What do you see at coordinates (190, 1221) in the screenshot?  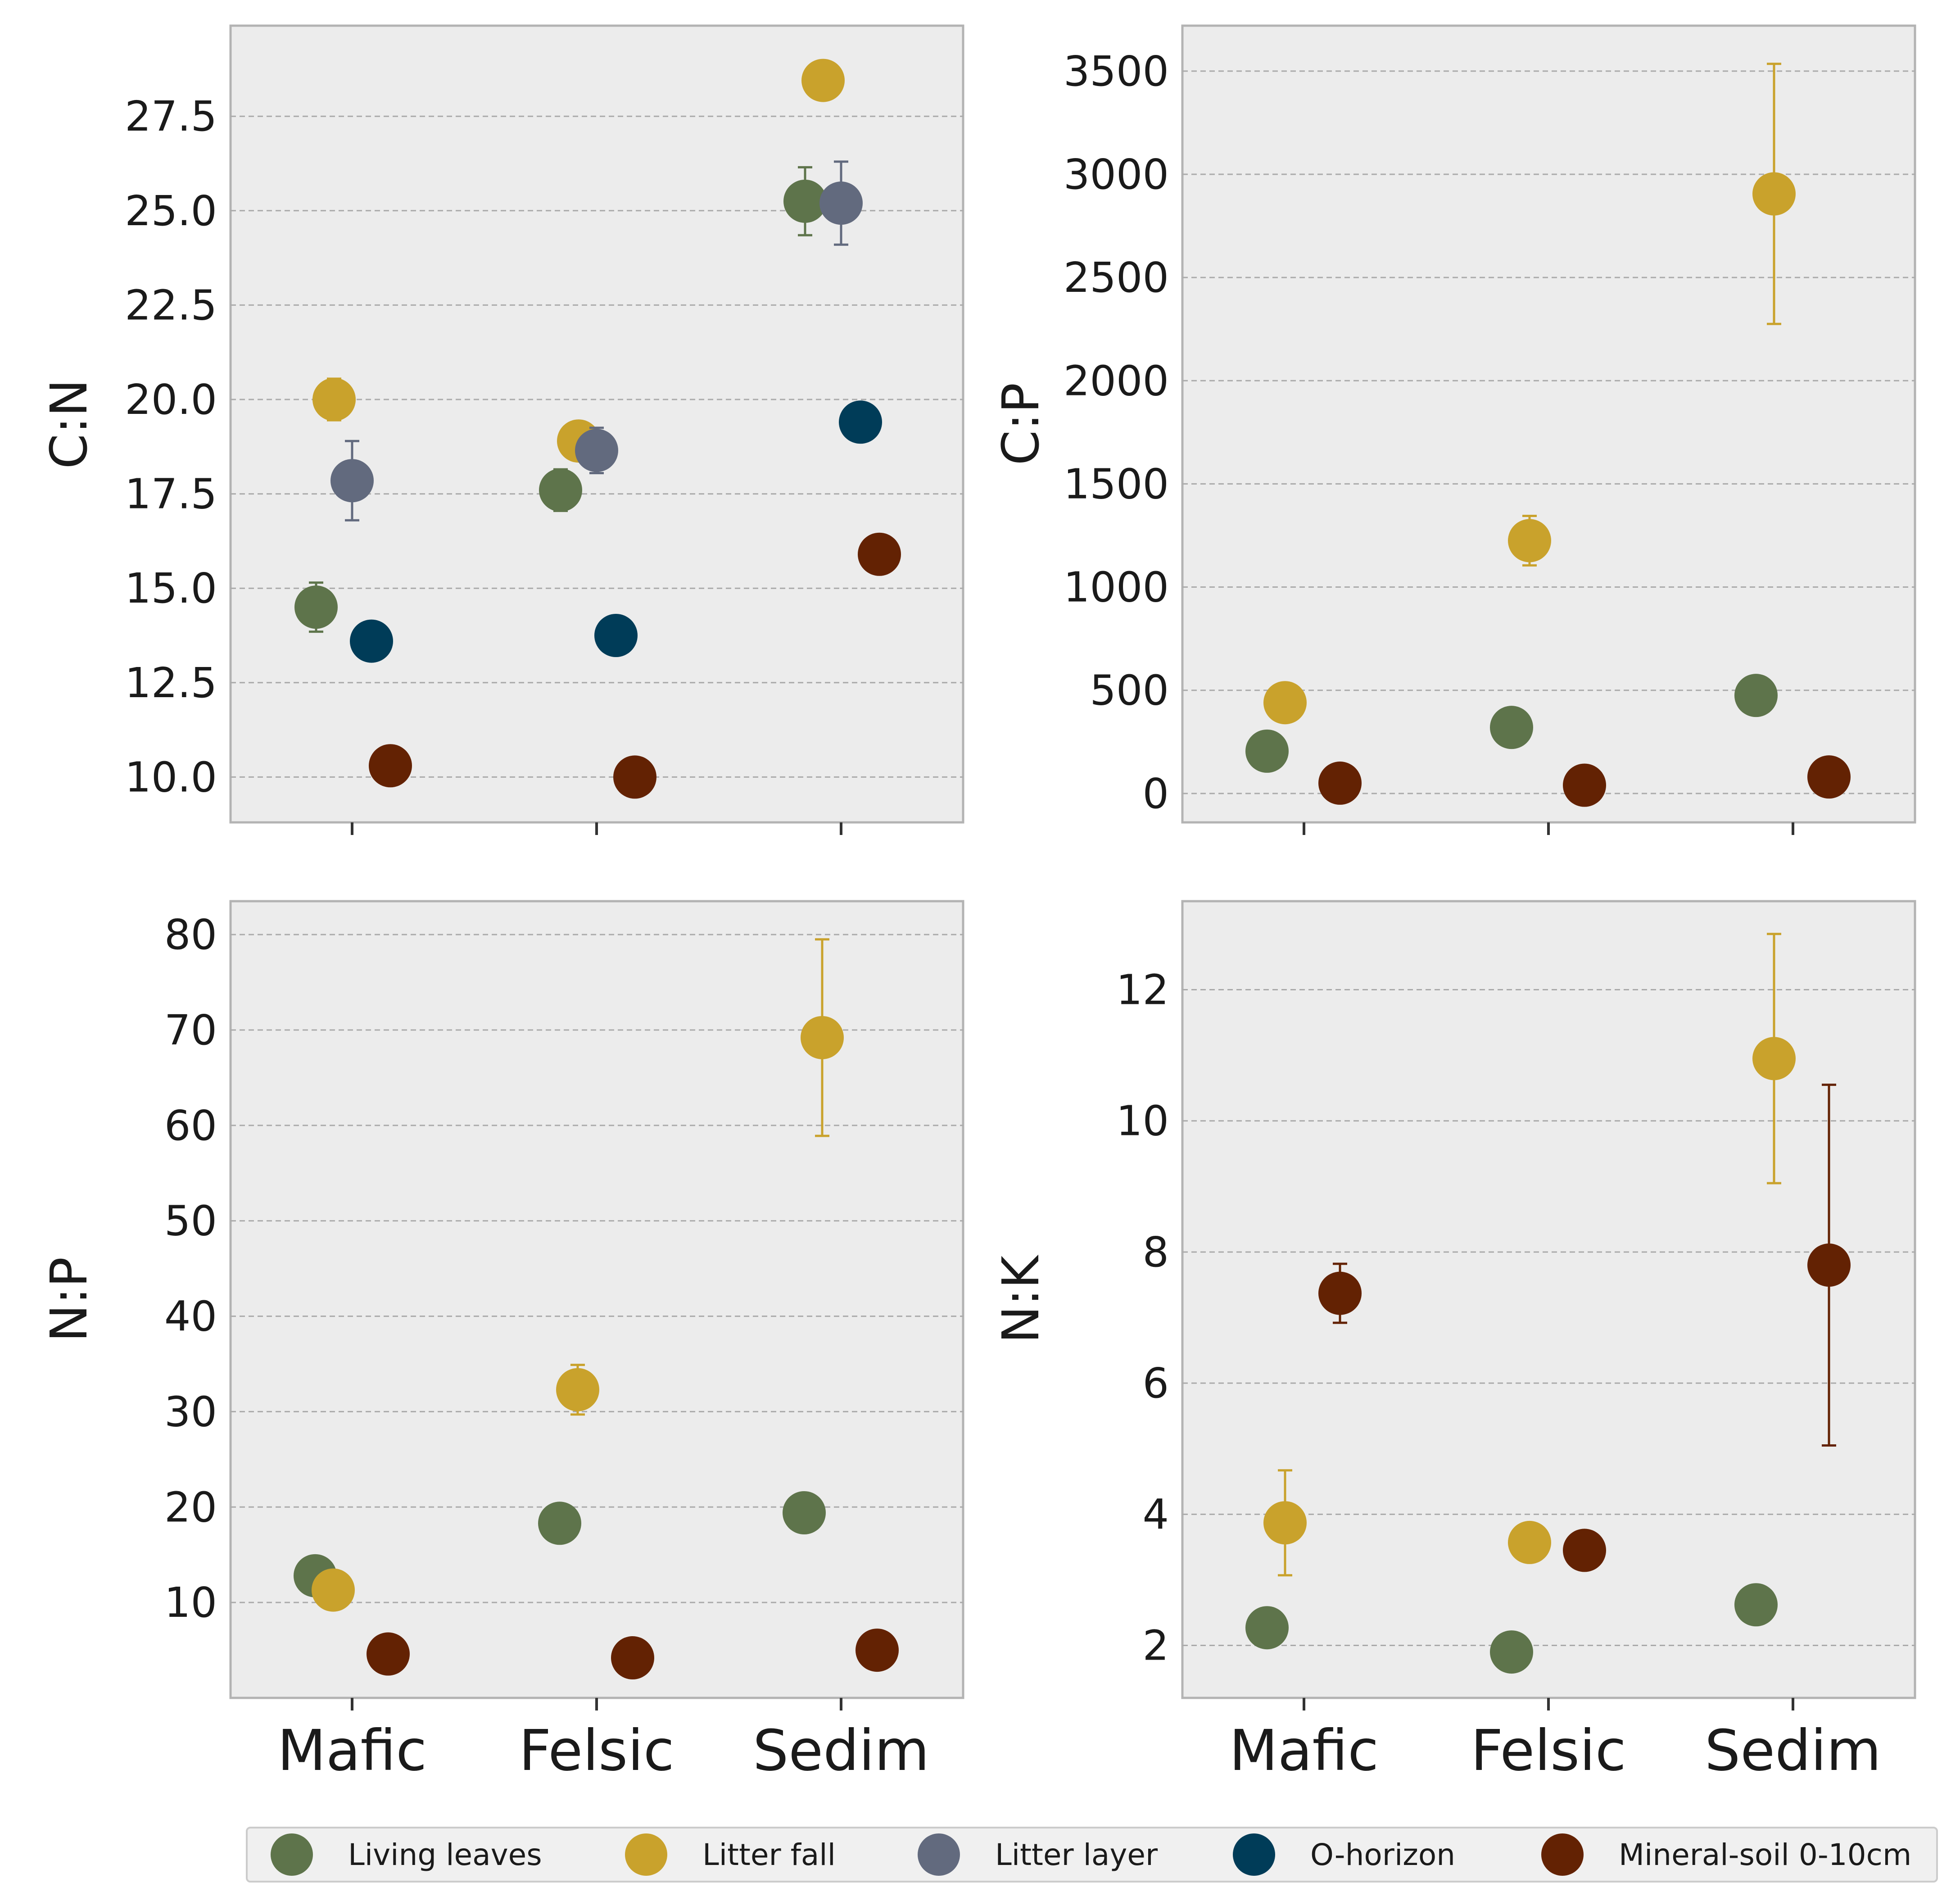 I see `y-tick-label: 50` at bounding box center [190, 1221].